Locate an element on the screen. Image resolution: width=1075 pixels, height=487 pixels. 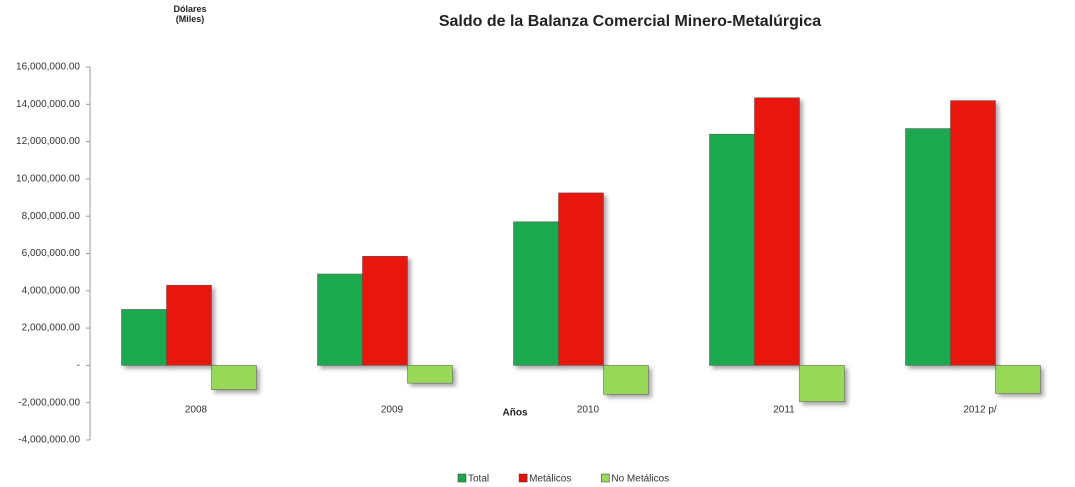
y-tick-label: 4,000,000.00 is located at coordinates (51, 290).